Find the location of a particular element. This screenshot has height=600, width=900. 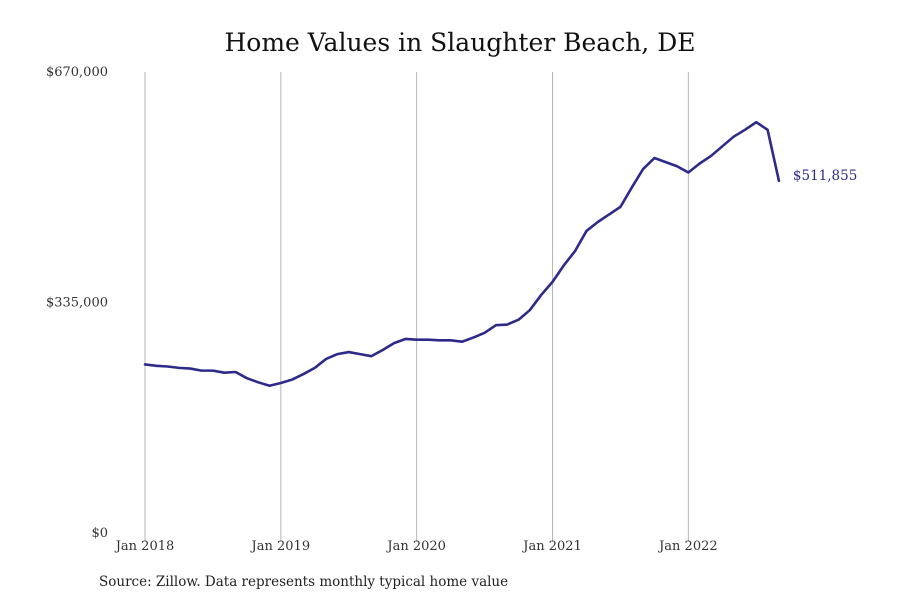

chart-title: Home Values in Slaughter Beach, DE is located at coordinates (459, 42).